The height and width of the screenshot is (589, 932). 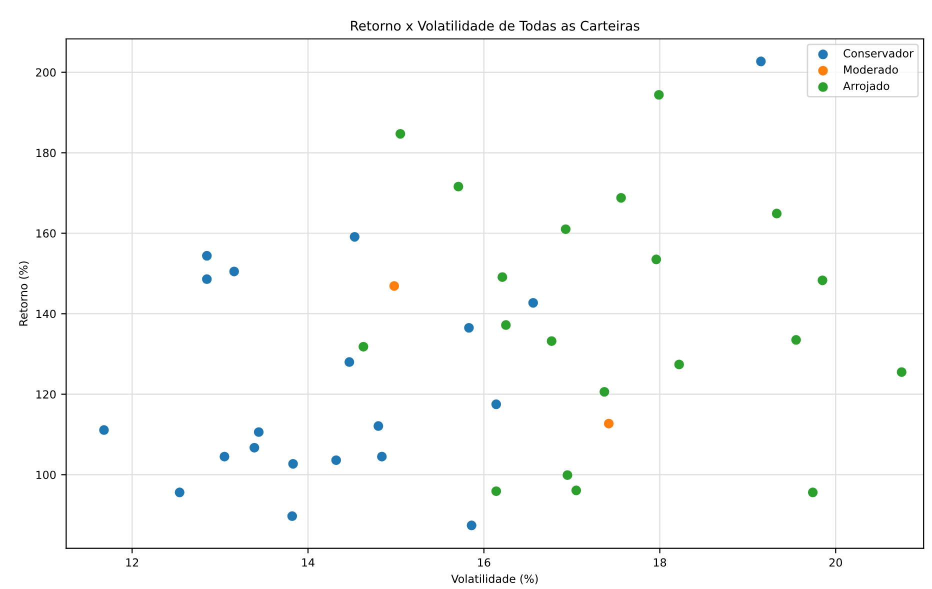 I want to click on y-tick-label: 180, so click(x=46, y=153).